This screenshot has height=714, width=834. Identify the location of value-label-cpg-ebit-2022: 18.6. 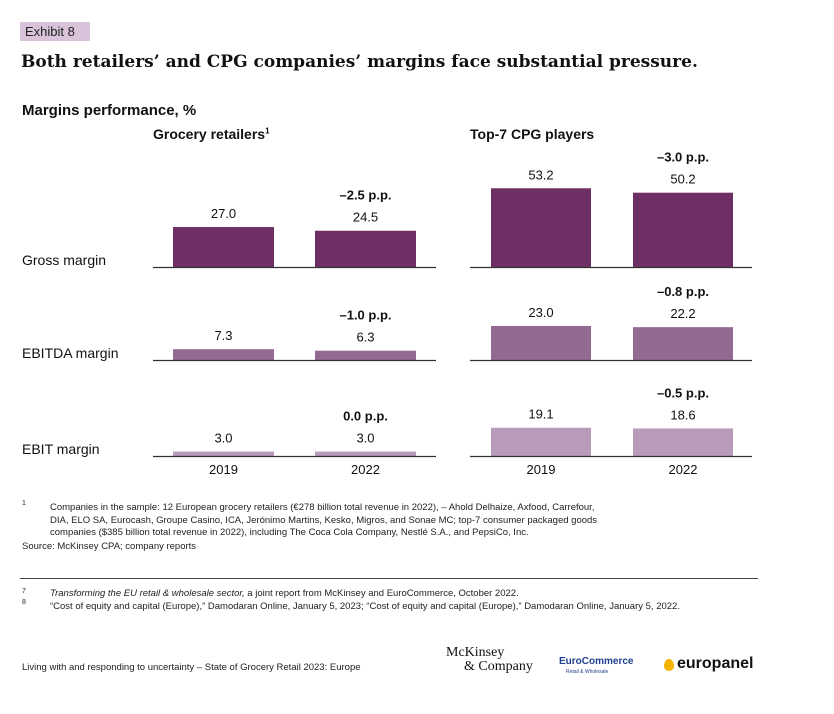
(682, 414).